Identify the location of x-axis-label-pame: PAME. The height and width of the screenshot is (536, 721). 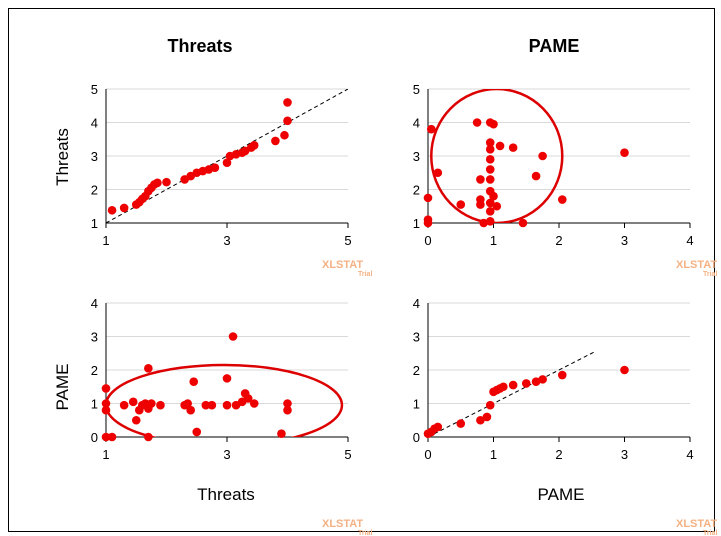
(561, 494).